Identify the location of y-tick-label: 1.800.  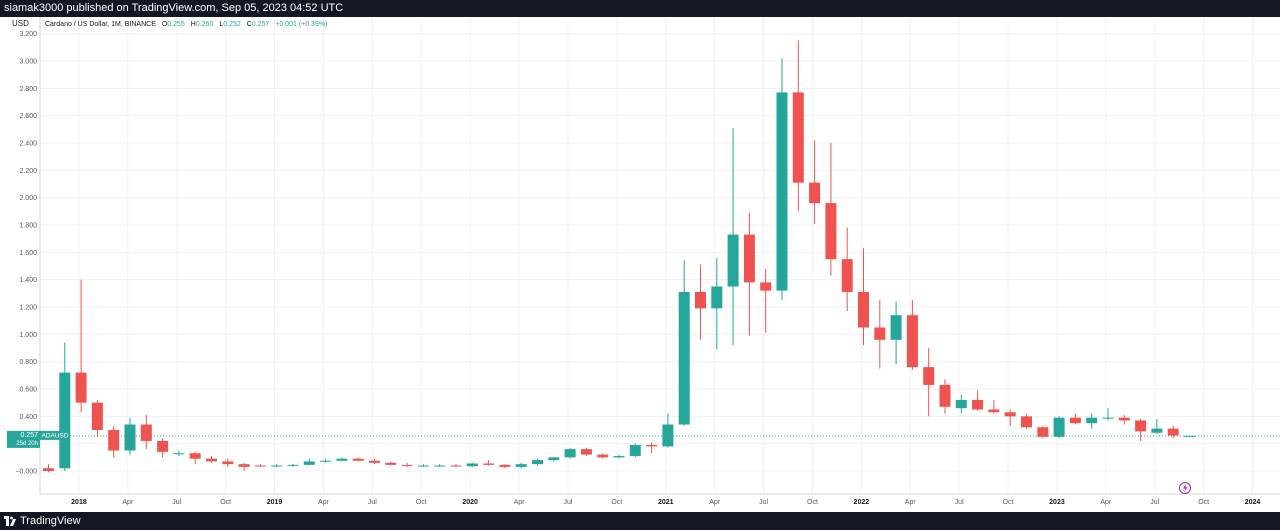
(28, 226).